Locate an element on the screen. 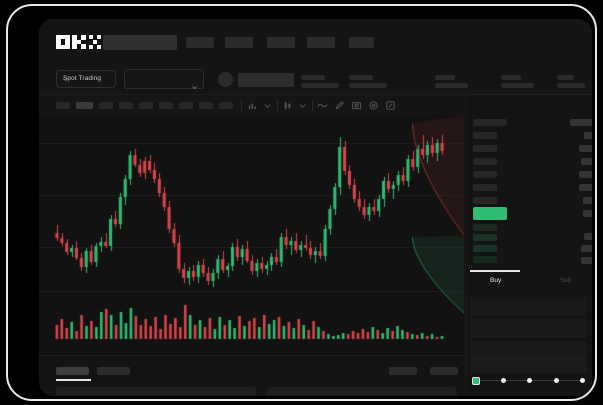  top-navigation-bar is located at coordinates (315, 39).